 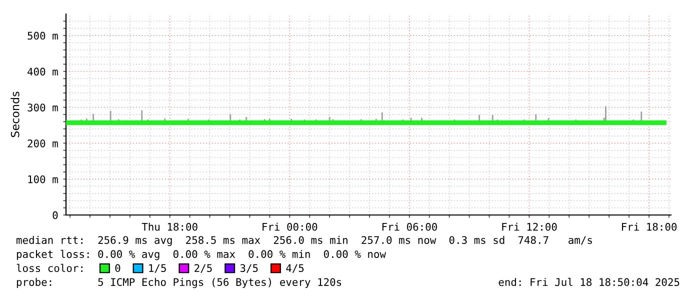 I want to click on text: packet loss: 0.00 % avg 0.00 % max 0.00 % min 0.00 % now, so click(x=201, y=255).